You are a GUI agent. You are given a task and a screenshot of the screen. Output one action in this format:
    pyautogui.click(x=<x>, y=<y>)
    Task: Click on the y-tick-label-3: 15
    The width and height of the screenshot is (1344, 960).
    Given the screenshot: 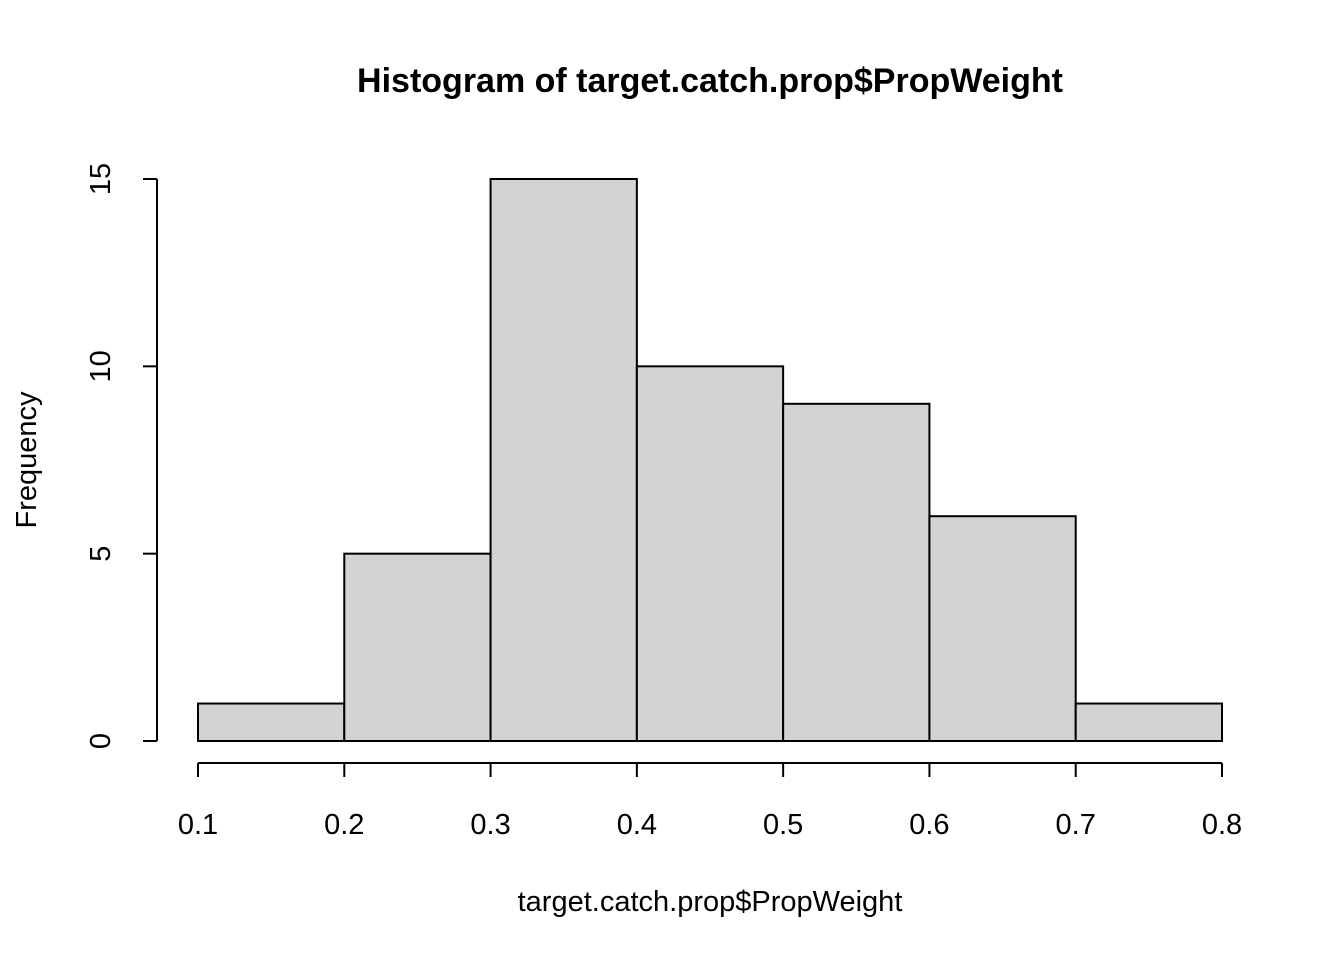 What is the action you would take?
    pyautogui.click(x=101, y=179)
    